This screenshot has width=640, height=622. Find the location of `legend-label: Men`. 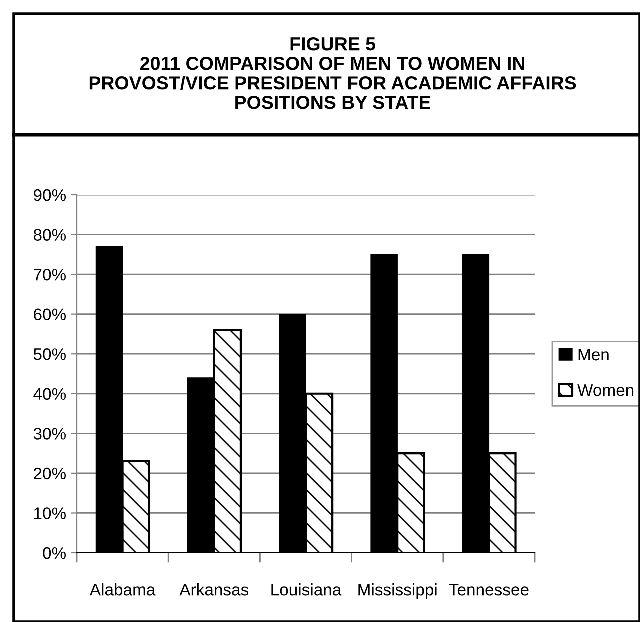

legend-label: Men is located at coordinates (593, 355).